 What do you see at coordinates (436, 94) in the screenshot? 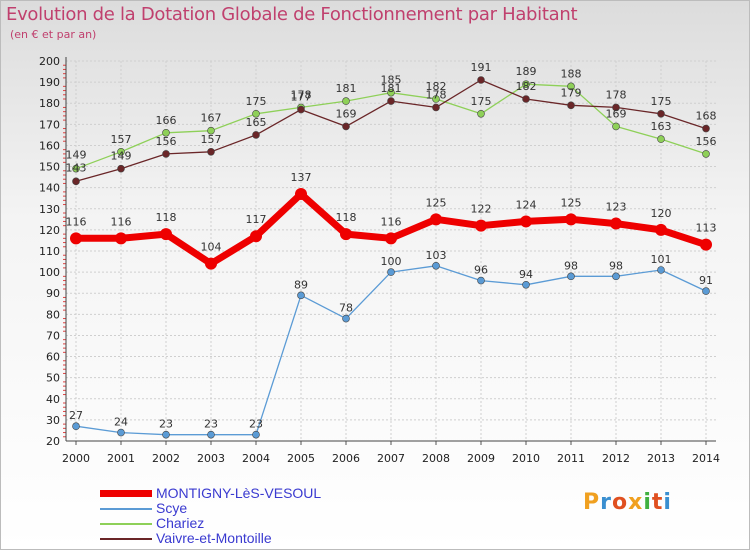
I see `data-label: 178` at bounding box center [436, 94].